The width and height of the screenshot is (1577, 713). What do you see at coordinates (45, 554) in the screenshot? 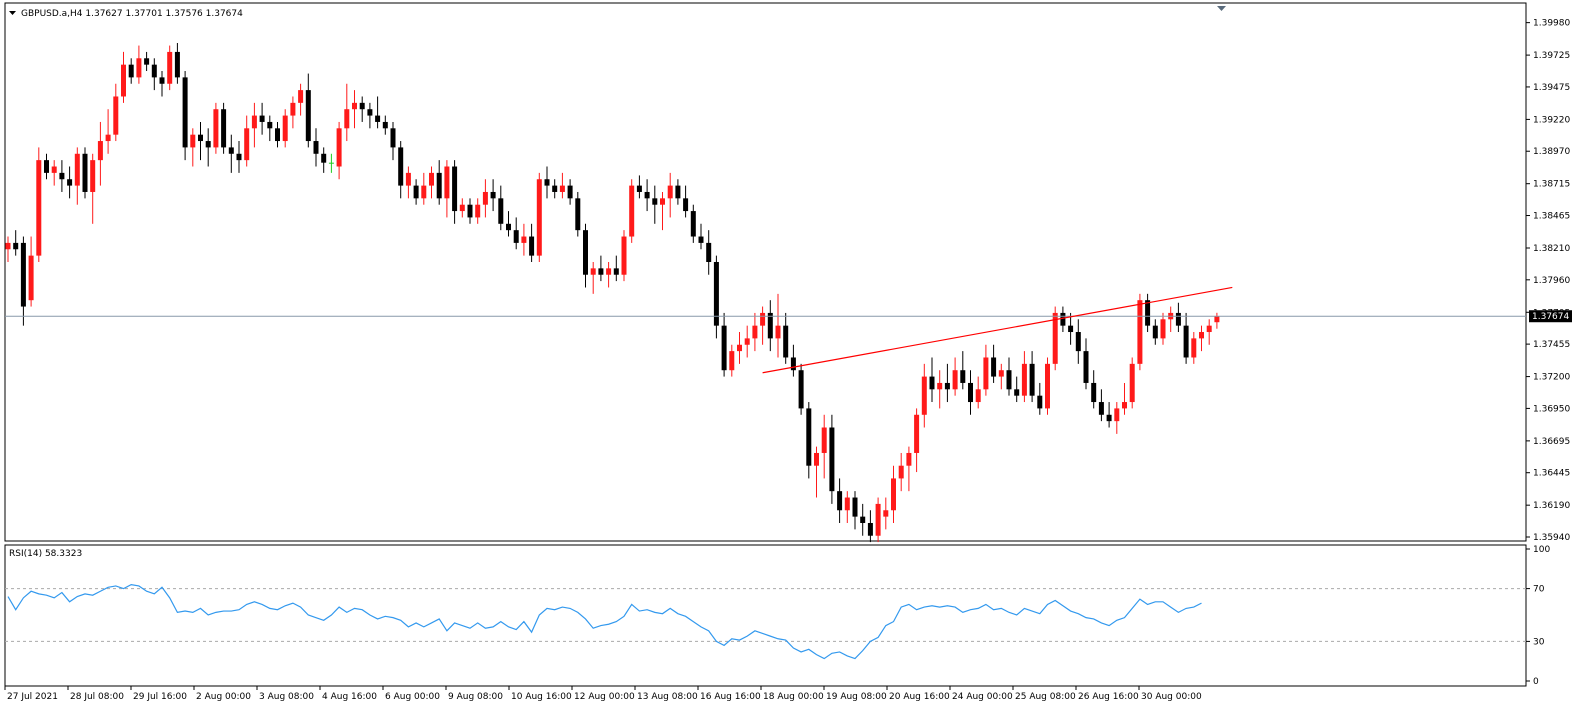
I see `rsi-info-label: RSI(14) 58.3323` at bounding box center [45, 554].